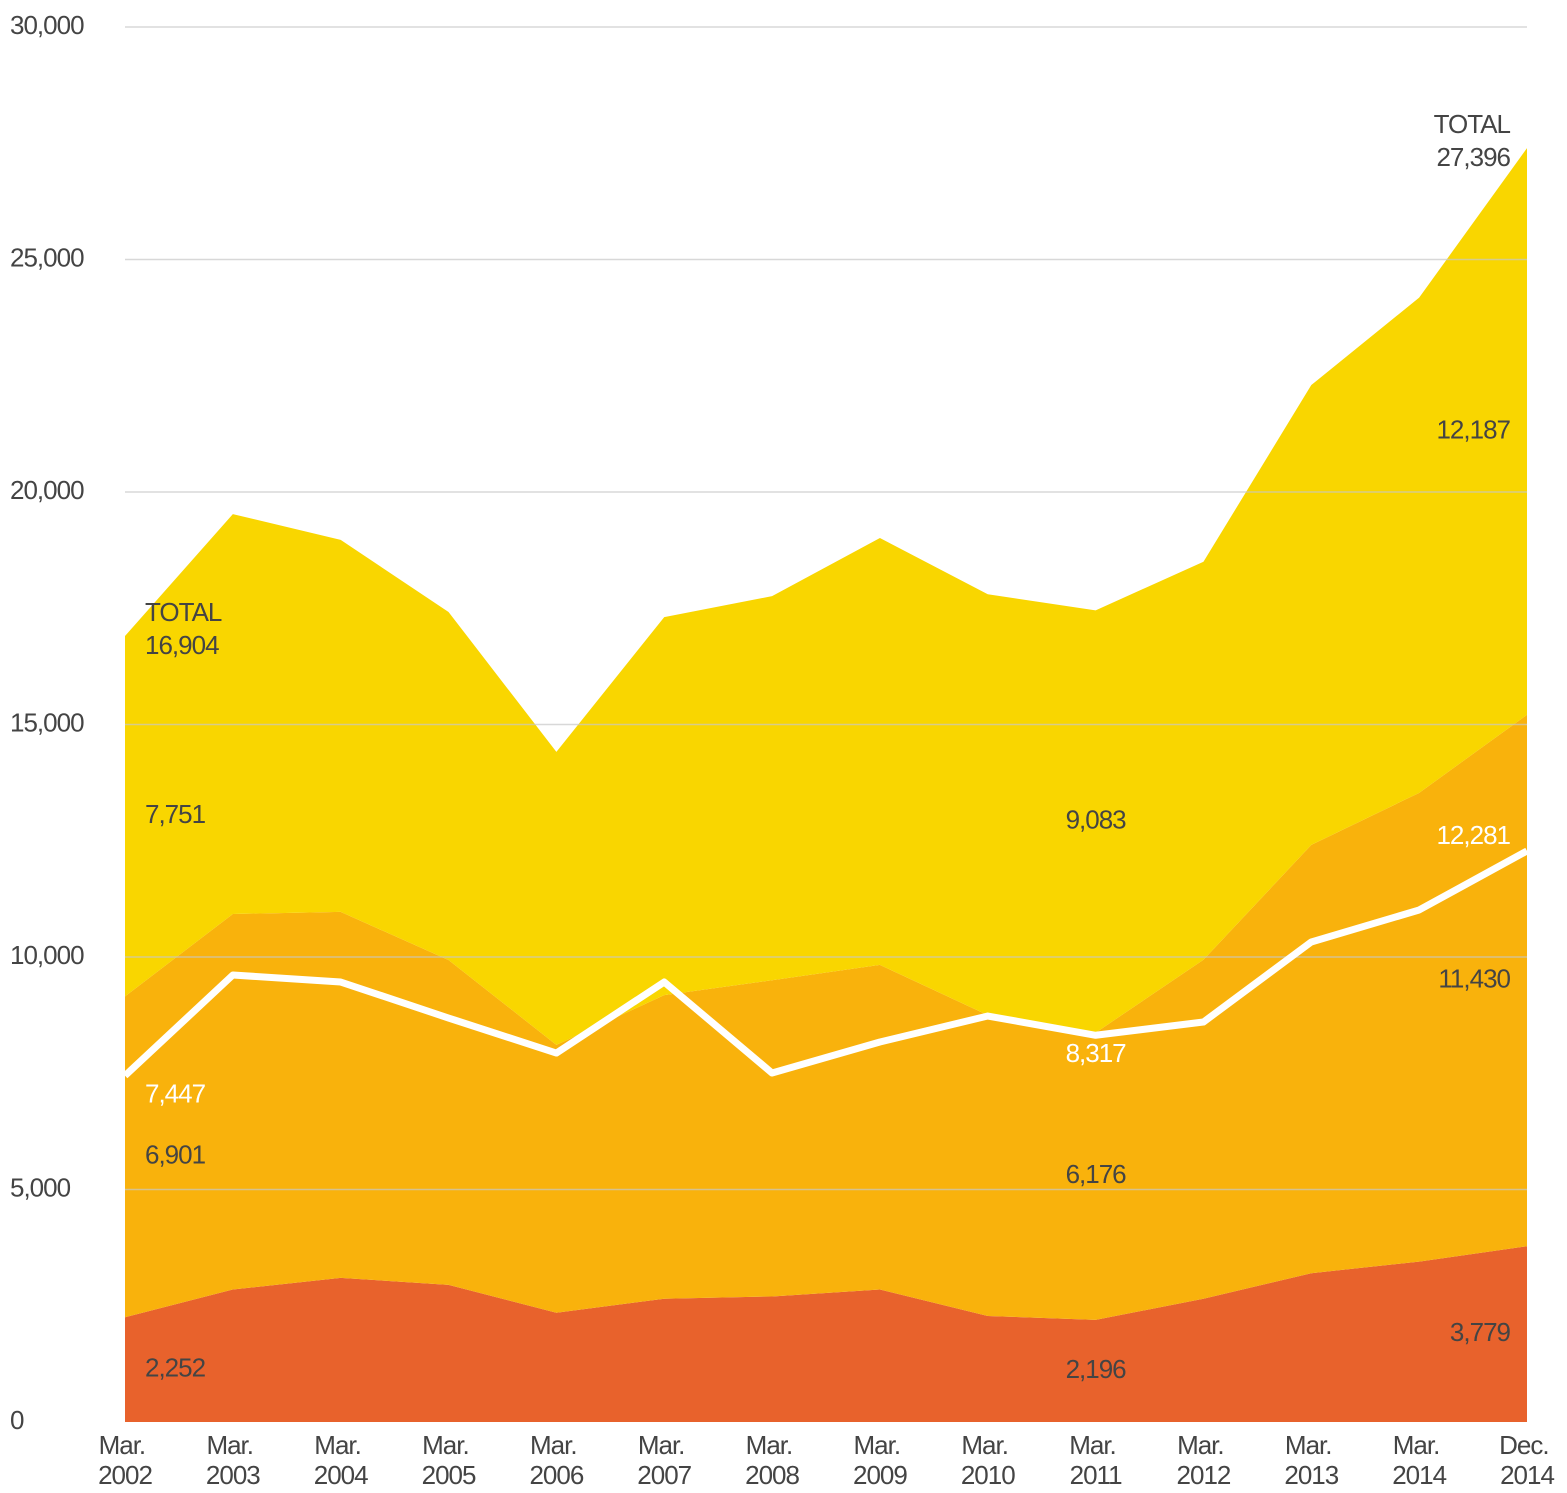 Image resolution: width=1567 pixels, height=1493 pixels. Describe the element at coordinates (233, 1475) in the screenshot. I see `x-tick-line: 2003` at that location.